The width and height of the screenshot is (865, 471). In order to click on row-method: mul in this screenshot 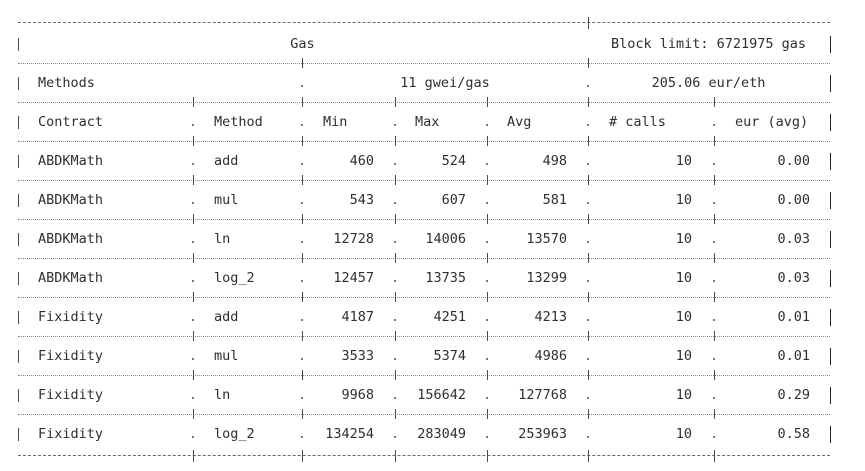, I will do `click(226, 356)`.